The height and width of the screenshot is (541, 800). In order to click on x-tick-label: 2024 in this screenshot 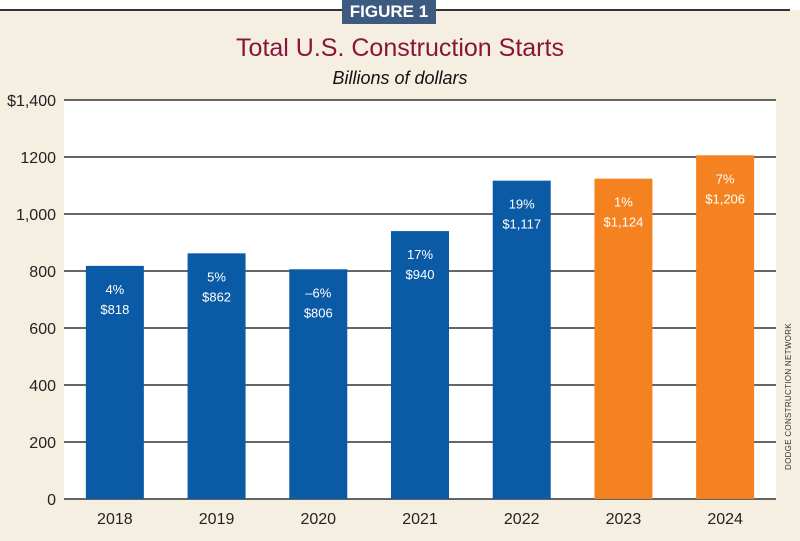, I will do `click(725, 519)`.